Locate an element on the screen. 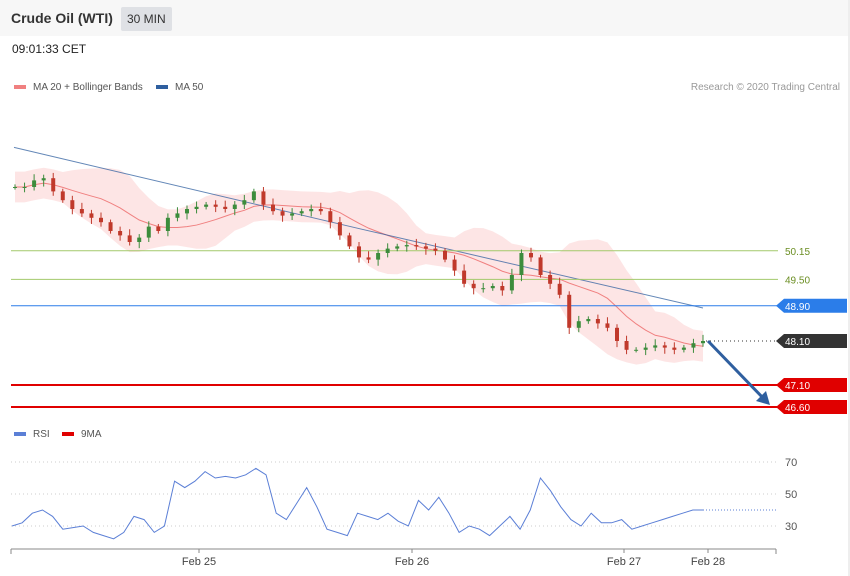  forecast-arrow-shaft is located at coordinates (736, 370).